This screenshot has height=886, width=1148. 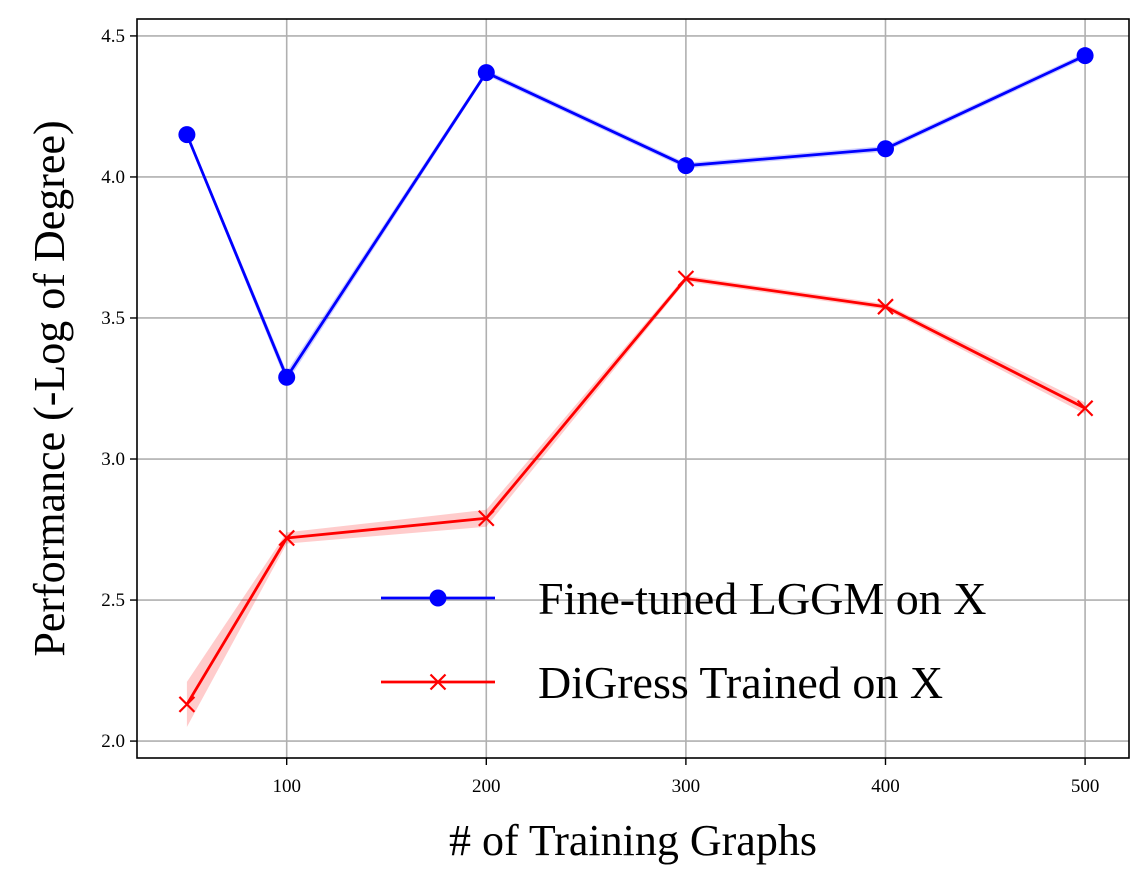 What do you see at coordinates (113, 36) in the screenshot?
I see `y-tick-label: 4.5` at bounding box center [113, 36].